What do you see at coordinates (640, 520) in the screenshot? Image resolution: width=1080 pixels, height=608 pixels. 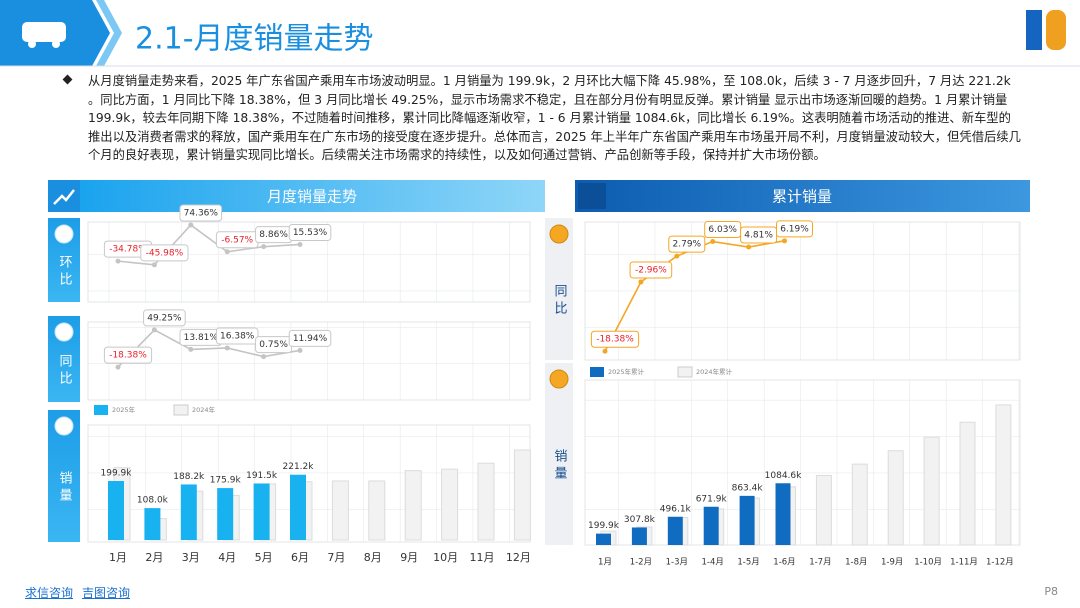 I see `data-label: 307.8k` at bounding box center [640, 520].